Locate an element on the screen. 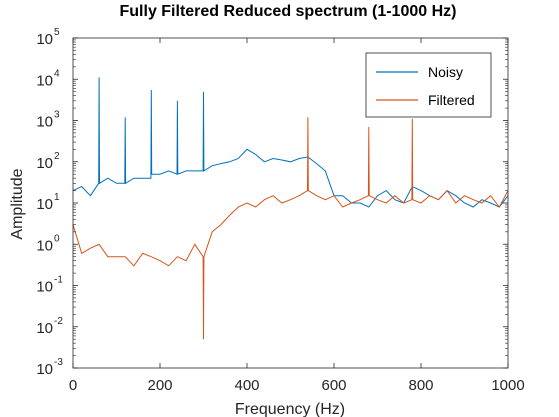 Image resolution: width=559 pixels, height=417 pixels. y-tick-exponent: 1 is located at coordinates (57, 197).